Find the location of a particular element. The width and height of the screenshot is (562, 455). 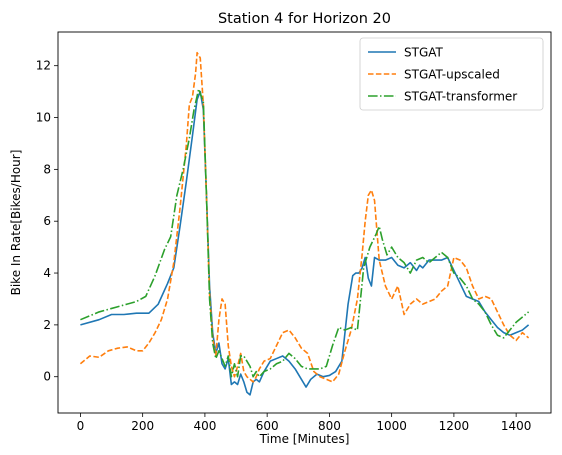

legend-label: STGAT is located at coordinates (424, 53).